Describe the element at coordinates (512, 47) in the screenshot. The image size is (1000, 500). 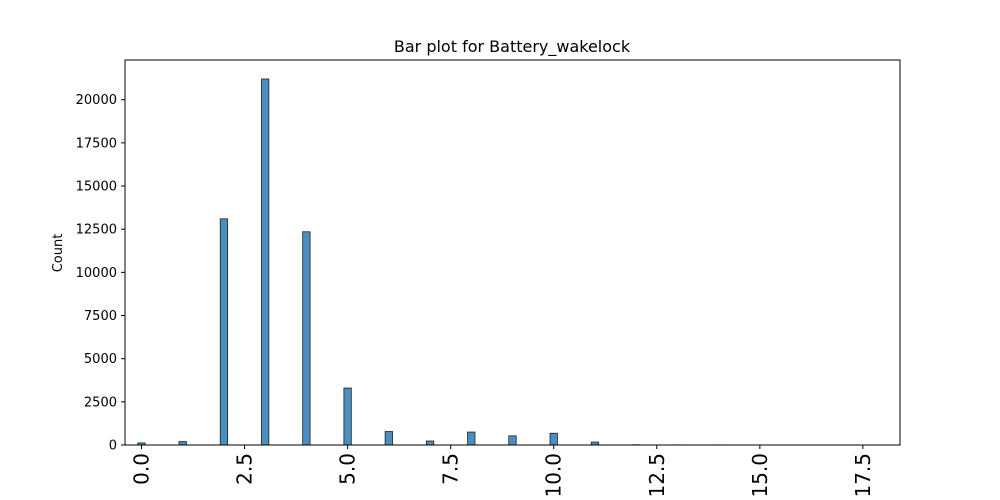
I see `chart-title: Bar plot for Battery_wakelock` at that location.